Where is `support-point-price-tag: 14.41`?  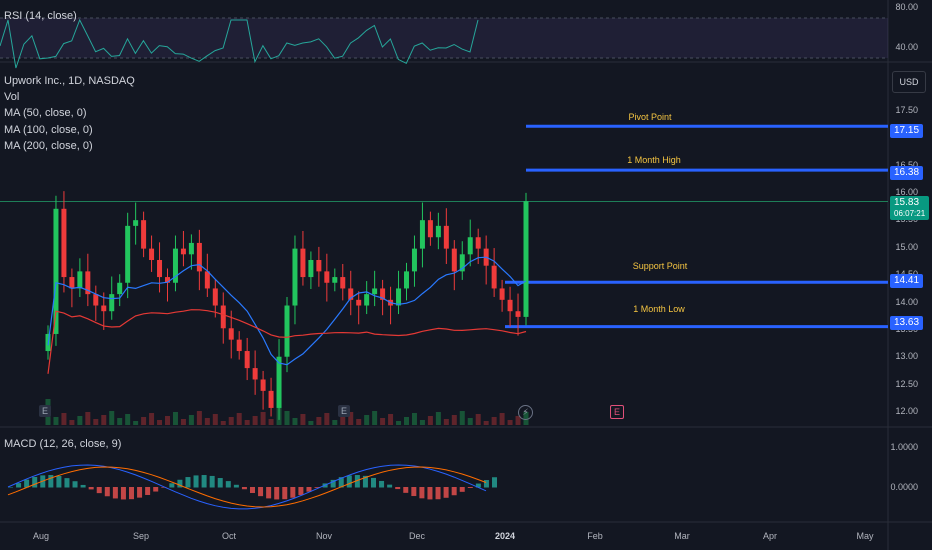 support-point-price-tag: 14.41 is located at coordinates (907, 281).